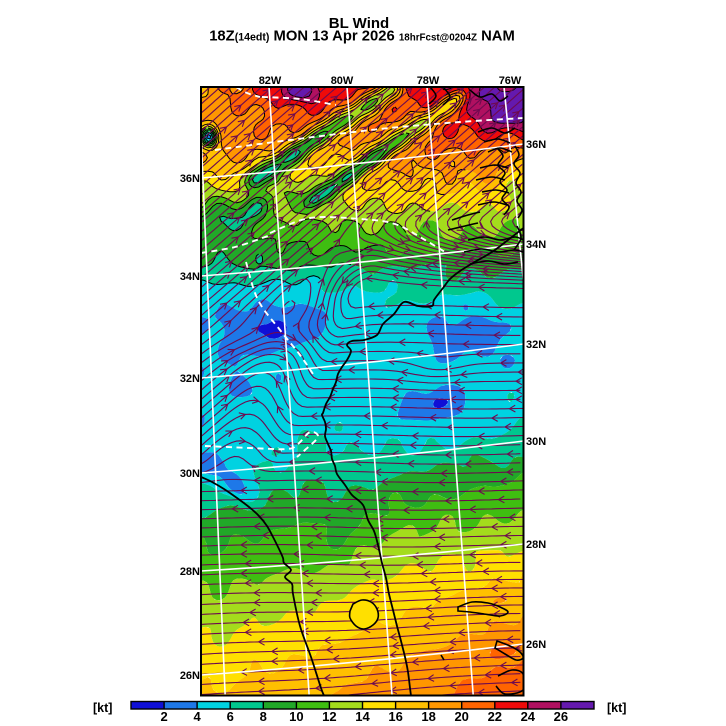 The height and width of the screenshot is (726, 726). I want to click on svg-text: 18, so click(428, 716).